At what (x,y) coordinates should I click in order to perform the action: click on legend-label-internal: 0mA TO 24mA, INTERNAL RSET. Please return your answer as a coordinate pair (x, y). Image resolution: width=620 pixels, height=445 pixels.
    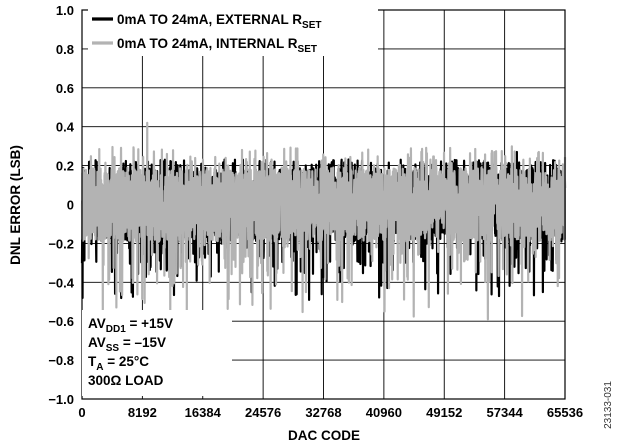
    Looking at the image, I should click on (217, 45).